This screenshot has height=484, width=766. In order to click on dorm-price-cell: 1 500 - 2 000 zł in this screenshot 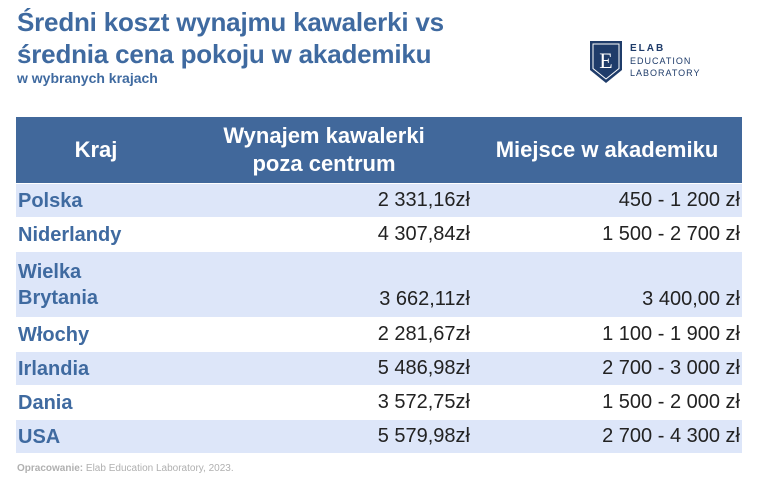, I will do `click(671, 402)`.